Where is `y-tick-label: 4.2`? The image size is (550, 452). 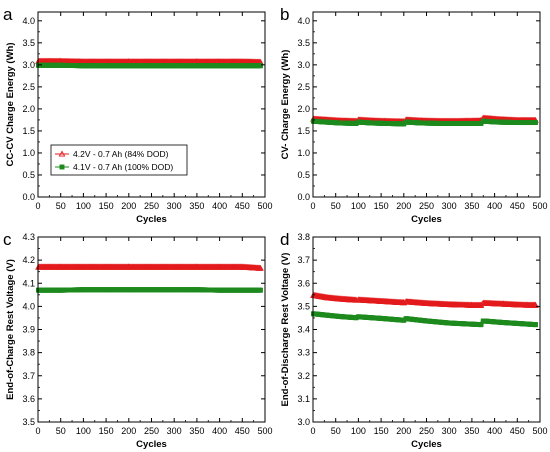
y-tick-label: 4.2 is located at coordinates (28, 260).